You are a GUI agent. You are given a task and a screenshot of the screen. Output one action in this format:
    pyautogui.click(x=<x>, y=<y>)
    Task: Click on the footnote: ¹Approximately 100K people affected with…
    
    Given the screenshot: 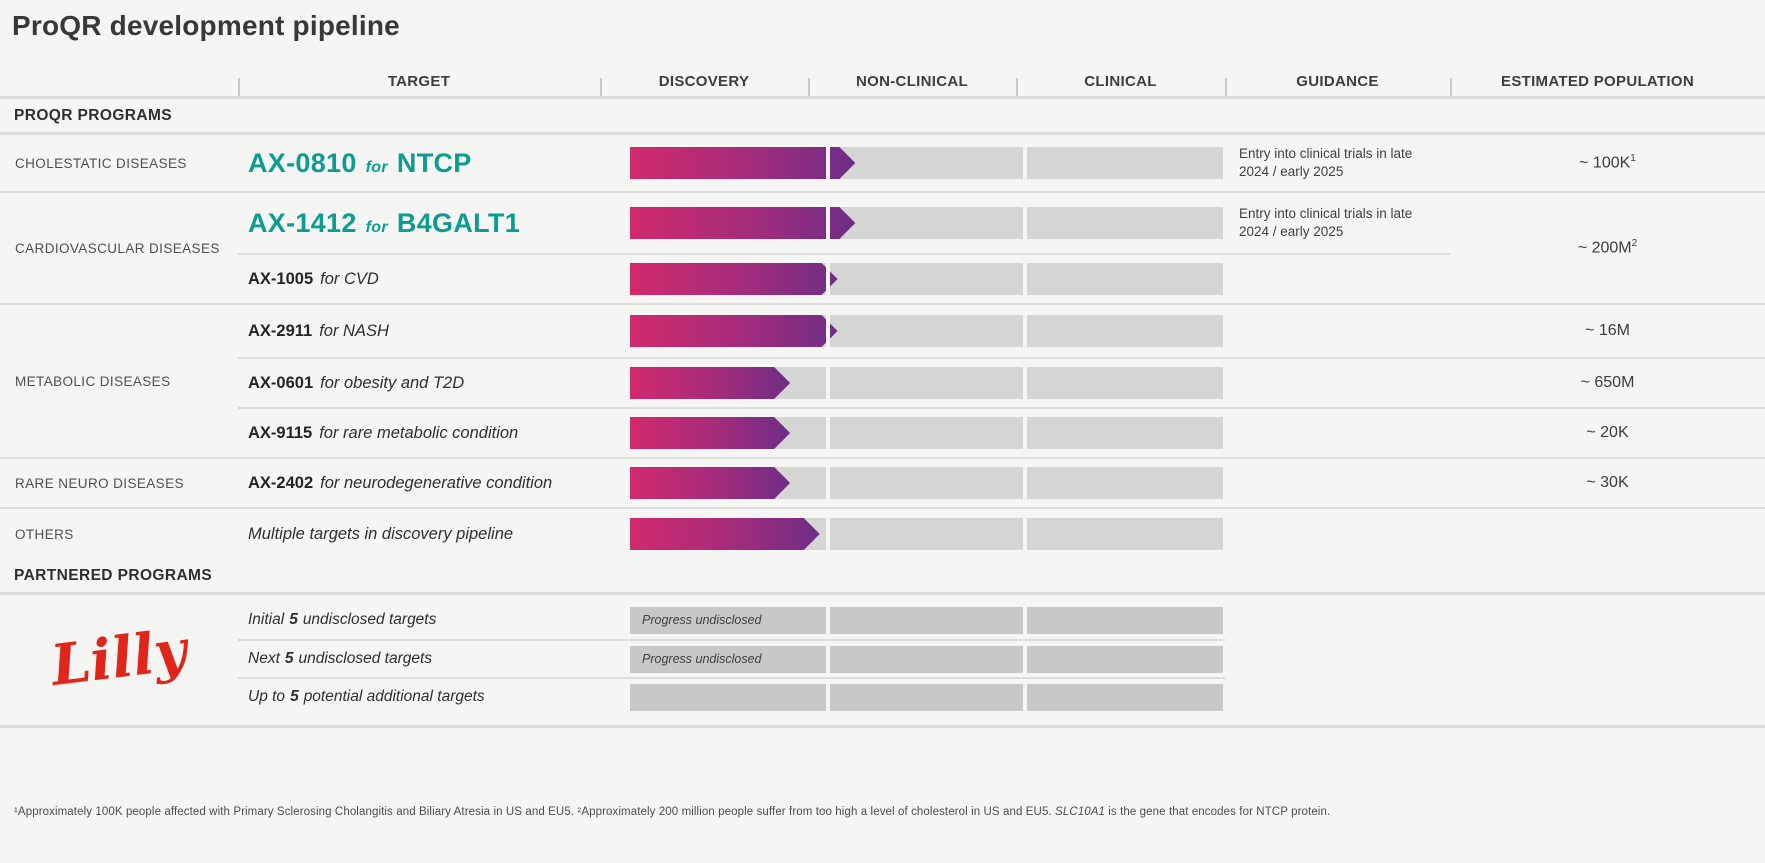 What is the action you would take?
    pyautogui.click(x=884, y=812)
    